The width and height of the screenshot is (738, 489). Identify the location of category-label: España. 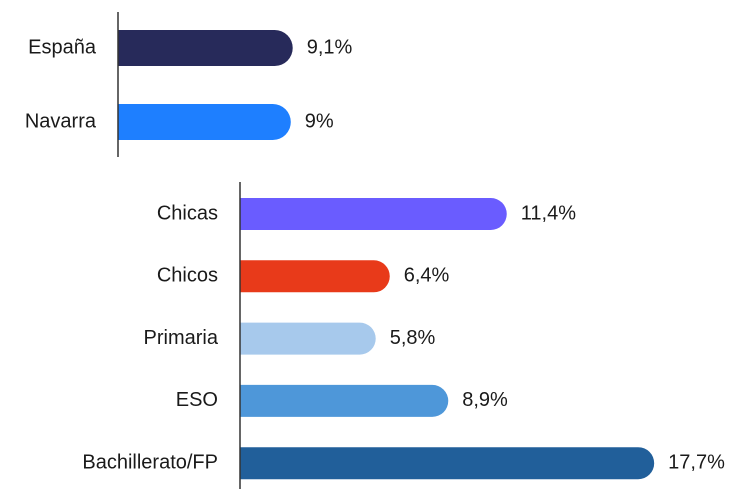
(62, 47).